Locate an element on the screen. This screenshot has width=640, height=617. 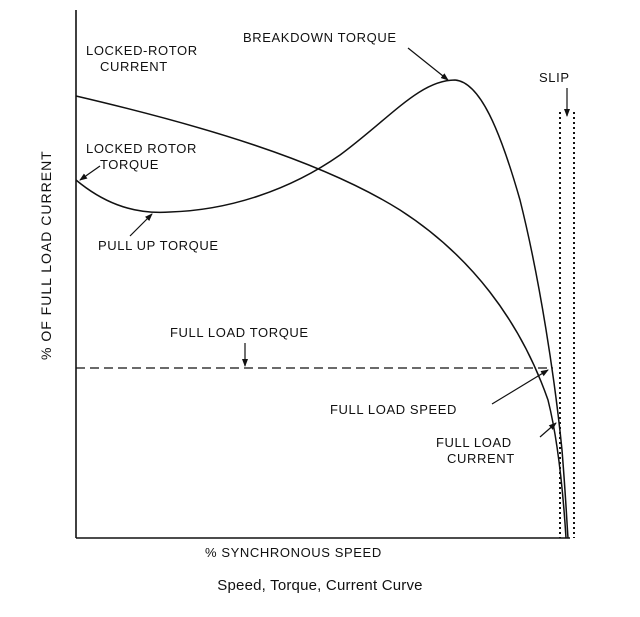
y-axis-label: % OF FULL LOAD CURRENT is located at coordinates (46, 255).